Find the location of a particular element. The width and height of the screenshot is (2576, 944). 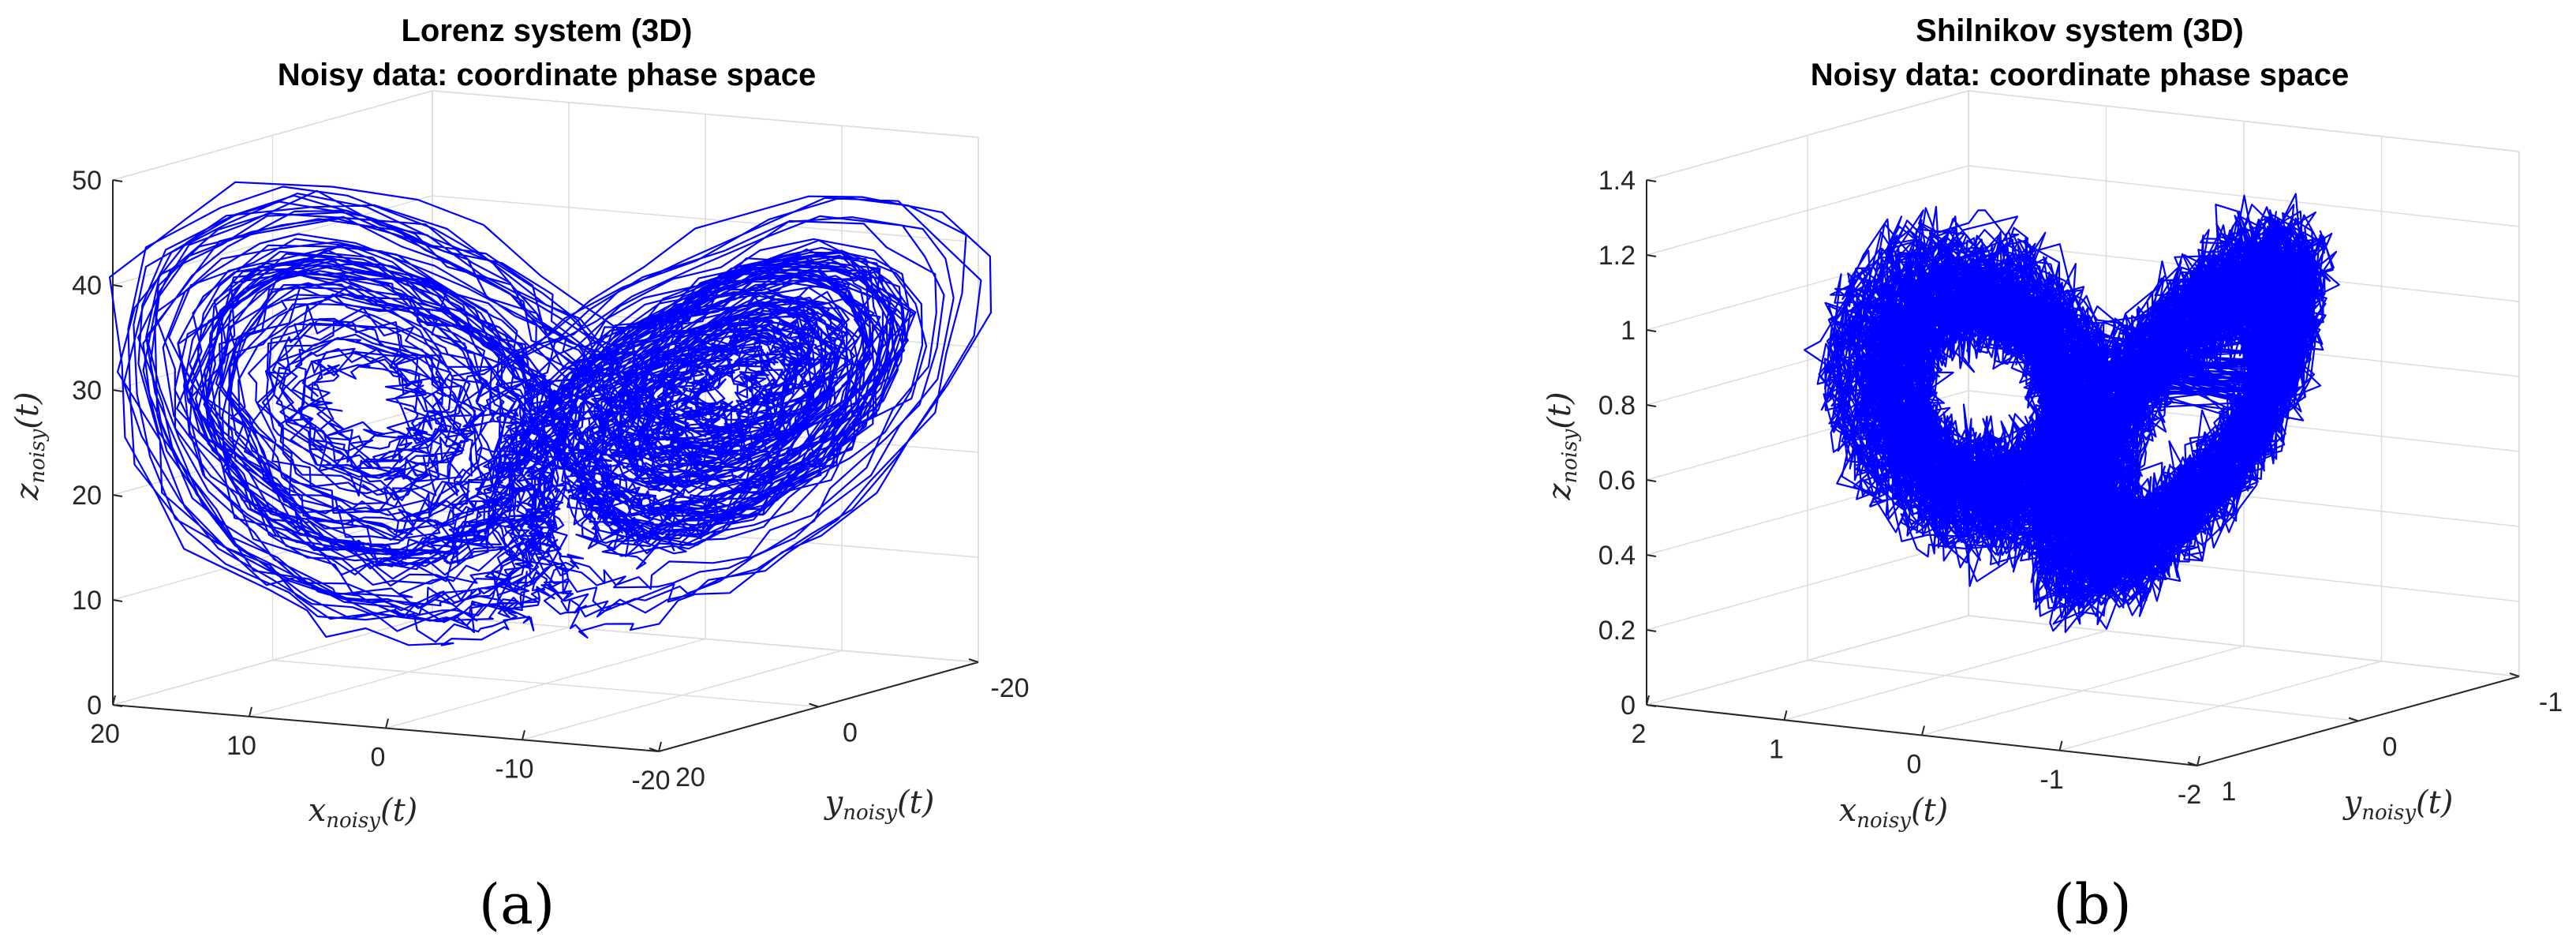

panel-b-trajectory-area is located at coordinates (2071, 413).